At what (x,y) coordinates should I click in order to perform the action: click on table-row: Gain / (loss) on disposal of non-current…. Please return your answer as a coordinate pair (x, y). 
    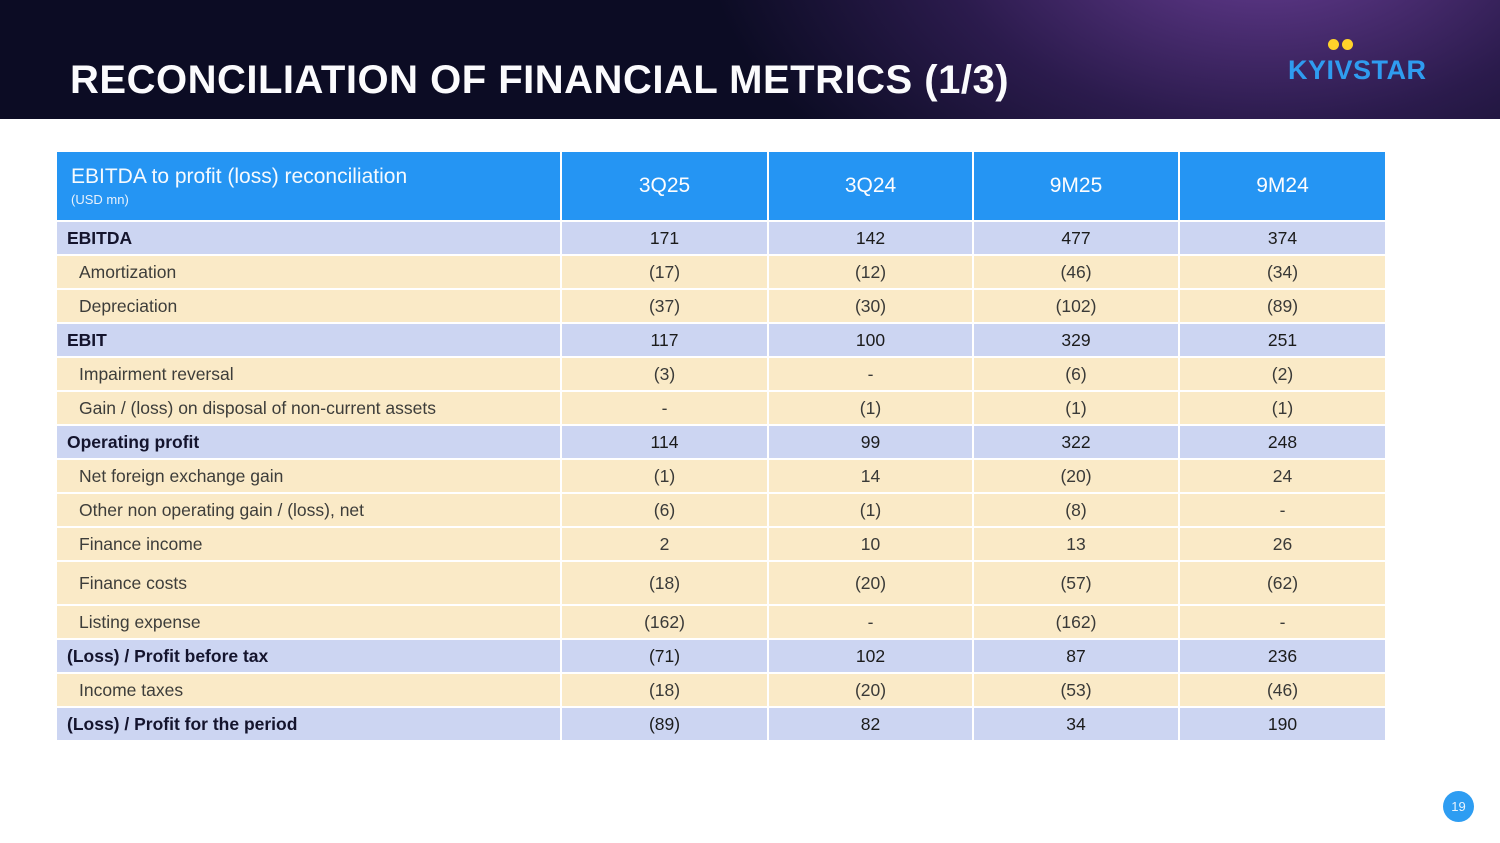
    Looking at the image, I should click on (721, 408).